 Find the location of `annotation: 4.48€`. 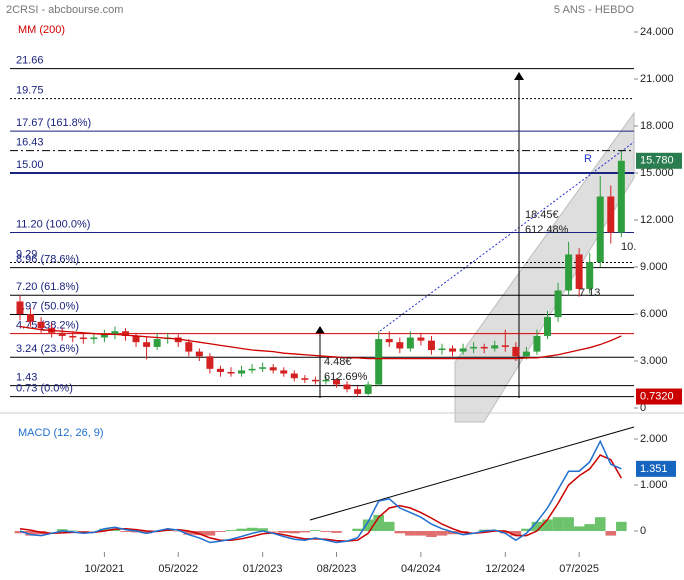

annotation: 4.48€ is located at coordinates (338, 362).